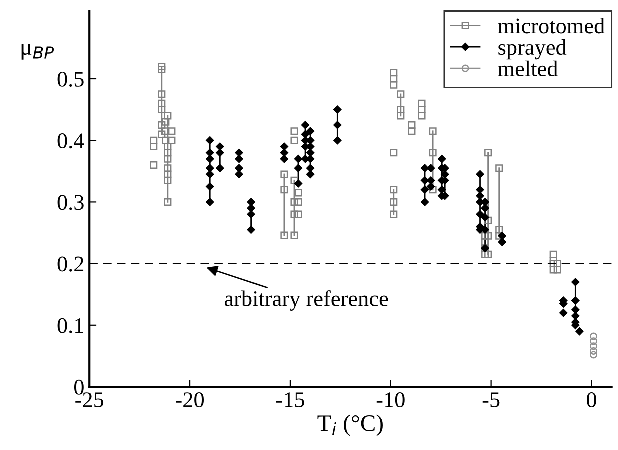 The image size is (618, 450). I want to click on y-tick-label: 0.2, so click(71, 264).